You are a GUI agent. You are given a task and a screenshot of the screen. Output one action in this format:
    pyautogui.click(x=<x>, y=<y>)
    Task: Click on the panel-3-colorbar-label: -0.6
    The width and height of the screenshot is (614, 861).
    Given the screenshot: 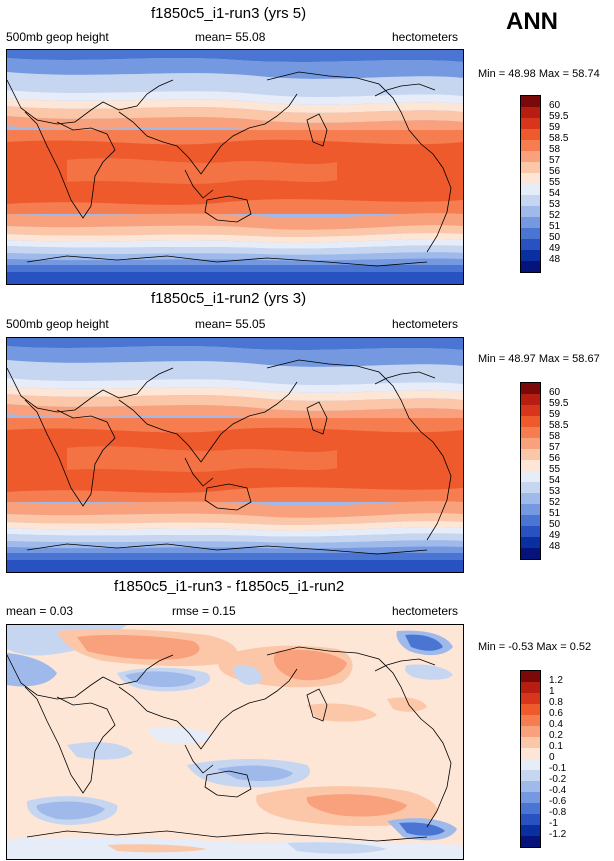 What is the action you would take?
    pyautogui.click(x=558, y=801)
    